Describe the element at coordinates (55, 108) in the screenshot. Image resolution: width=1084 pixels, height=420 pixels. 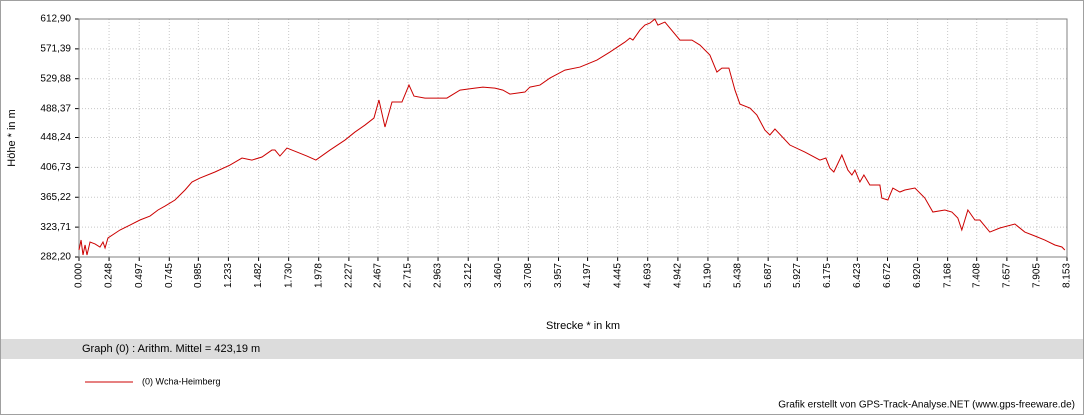
I see `y-tick-label: 488,37` at that location.